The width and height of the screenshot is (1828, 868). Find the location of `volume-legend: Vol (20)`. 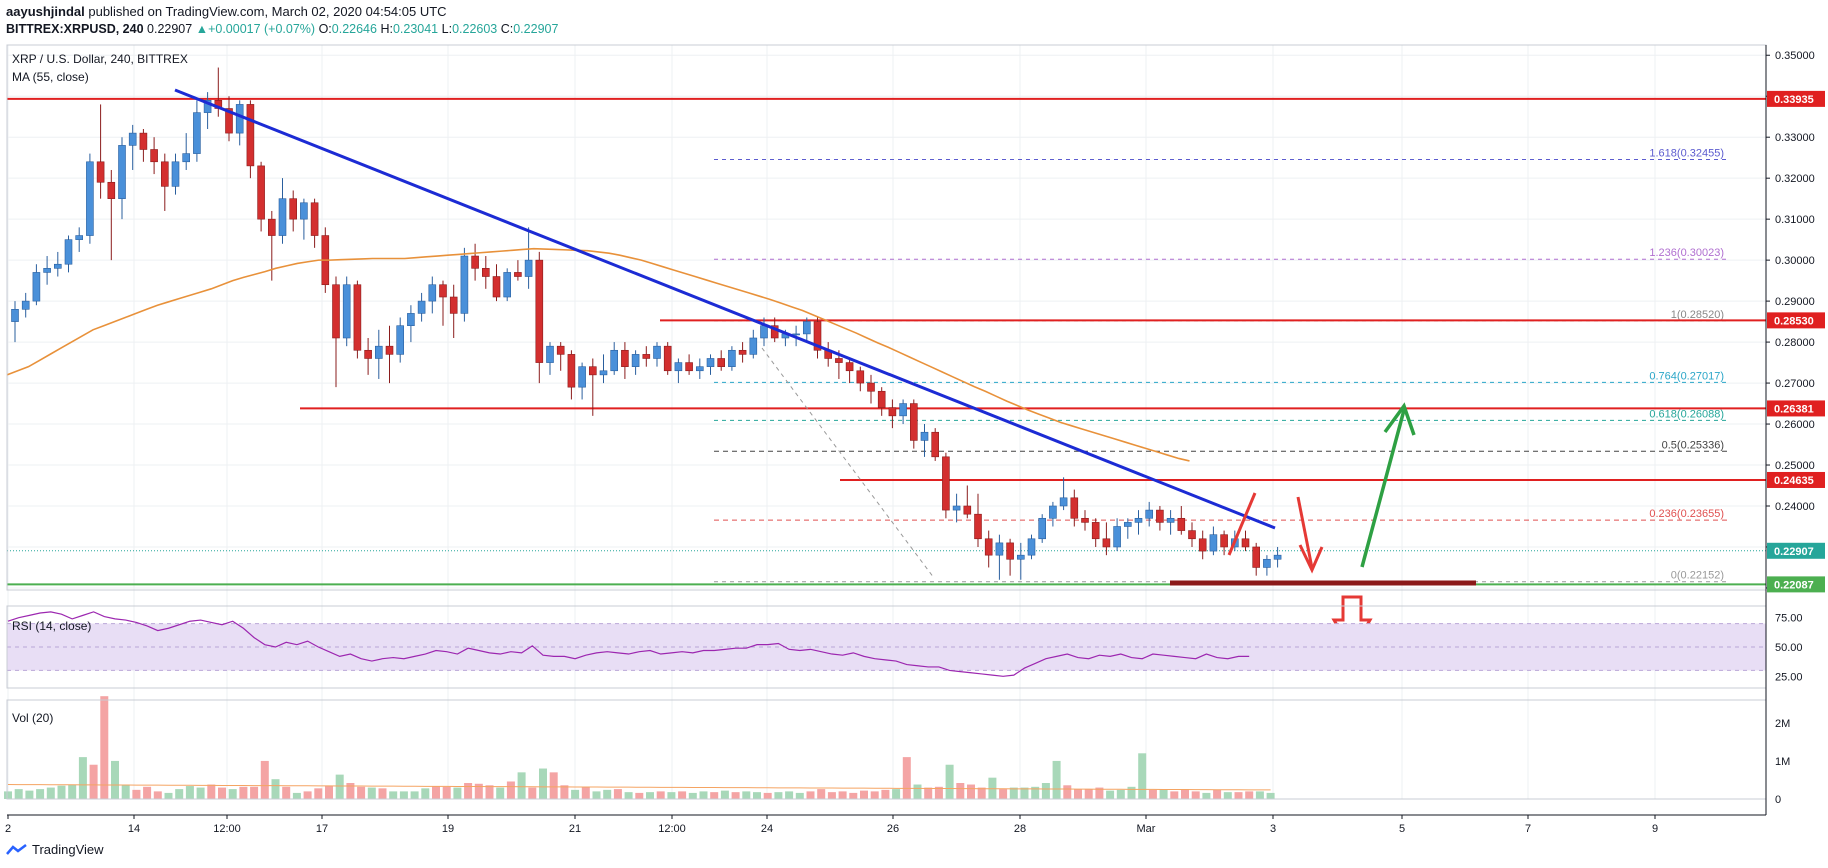

volume-legend: Vol (20) is located at coordinates (32, 718).